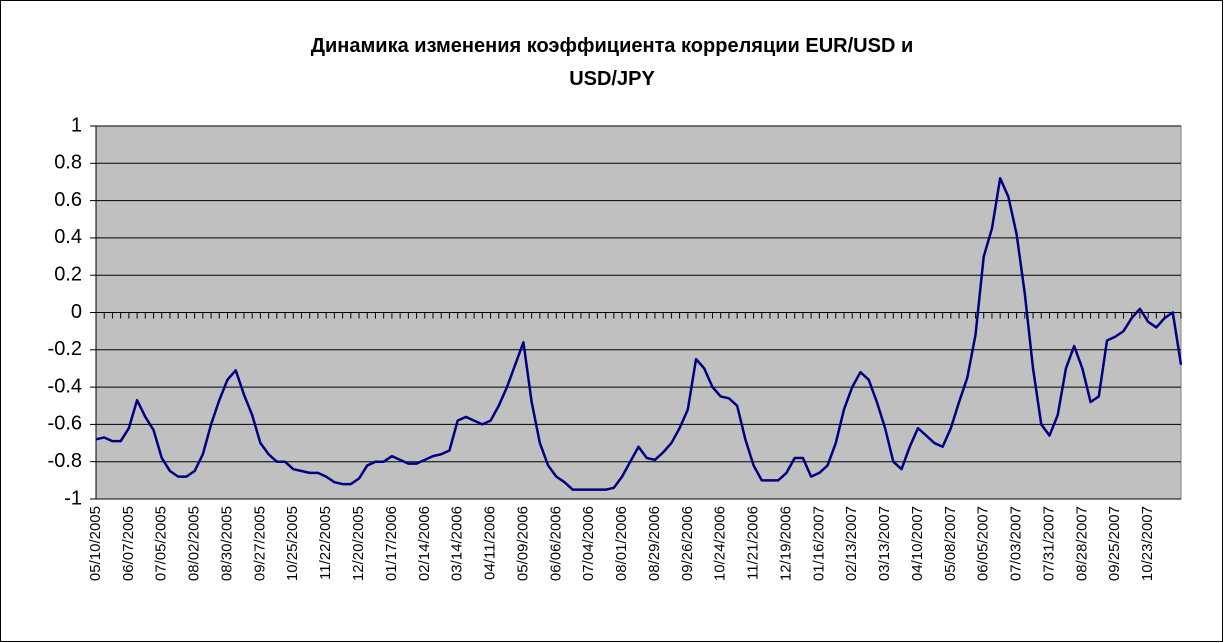 This screenshot has height=643, width=1224. What do you see at coordinates (65, 424) in the screenshot?
I see `y-tick-label: -0.6` at bounding box center [65, 424].